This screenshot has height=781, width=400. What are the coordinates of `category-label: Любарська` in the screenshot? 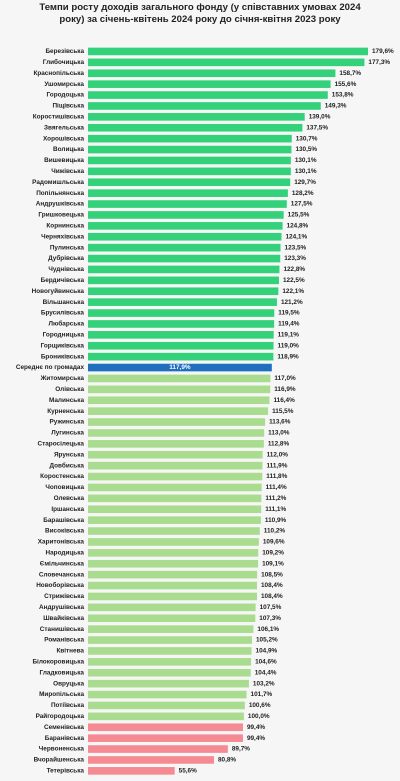 It's located at (67, 324).